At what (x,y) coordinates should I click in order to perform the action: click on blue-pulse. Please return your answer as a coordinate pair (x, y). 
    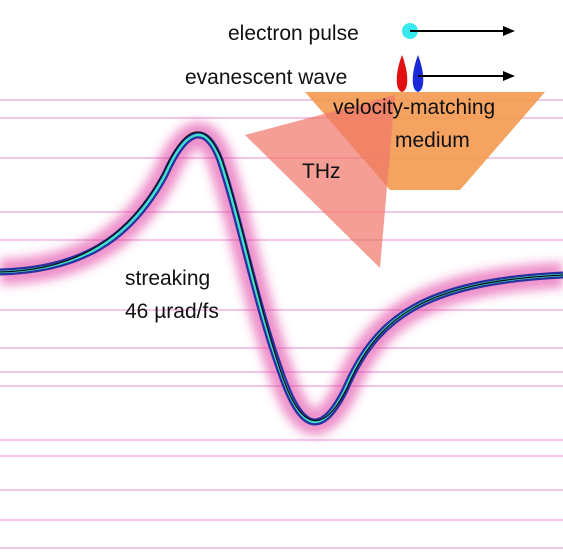
    Looking at the image, I should click on (418, 73).